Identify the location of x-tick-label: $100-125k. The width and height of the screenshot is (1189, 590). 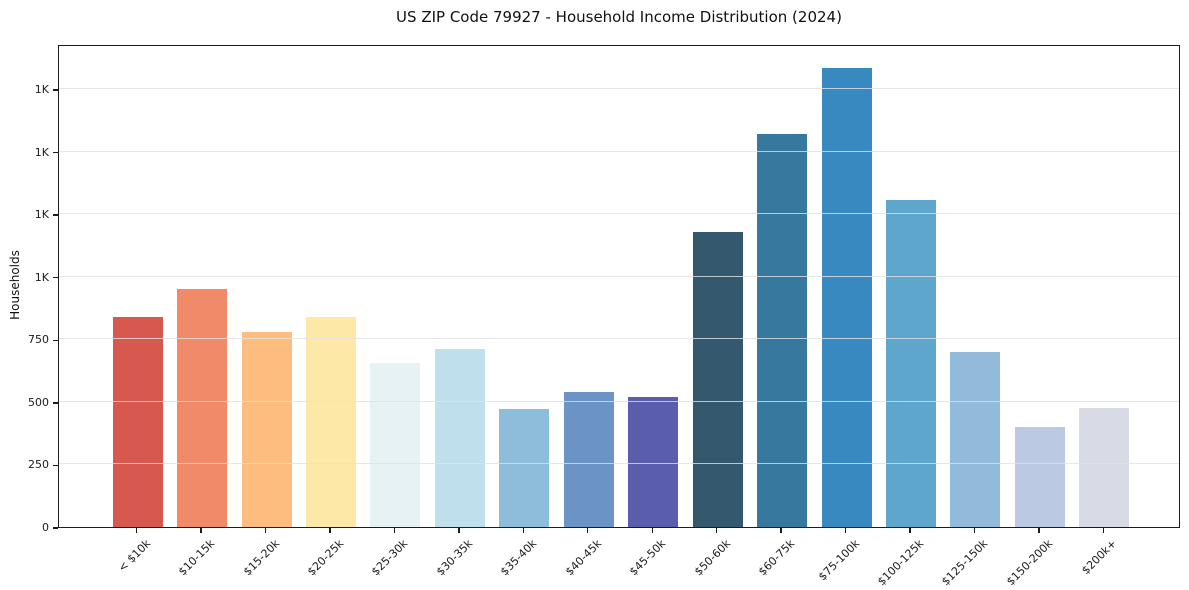
(901, 563).